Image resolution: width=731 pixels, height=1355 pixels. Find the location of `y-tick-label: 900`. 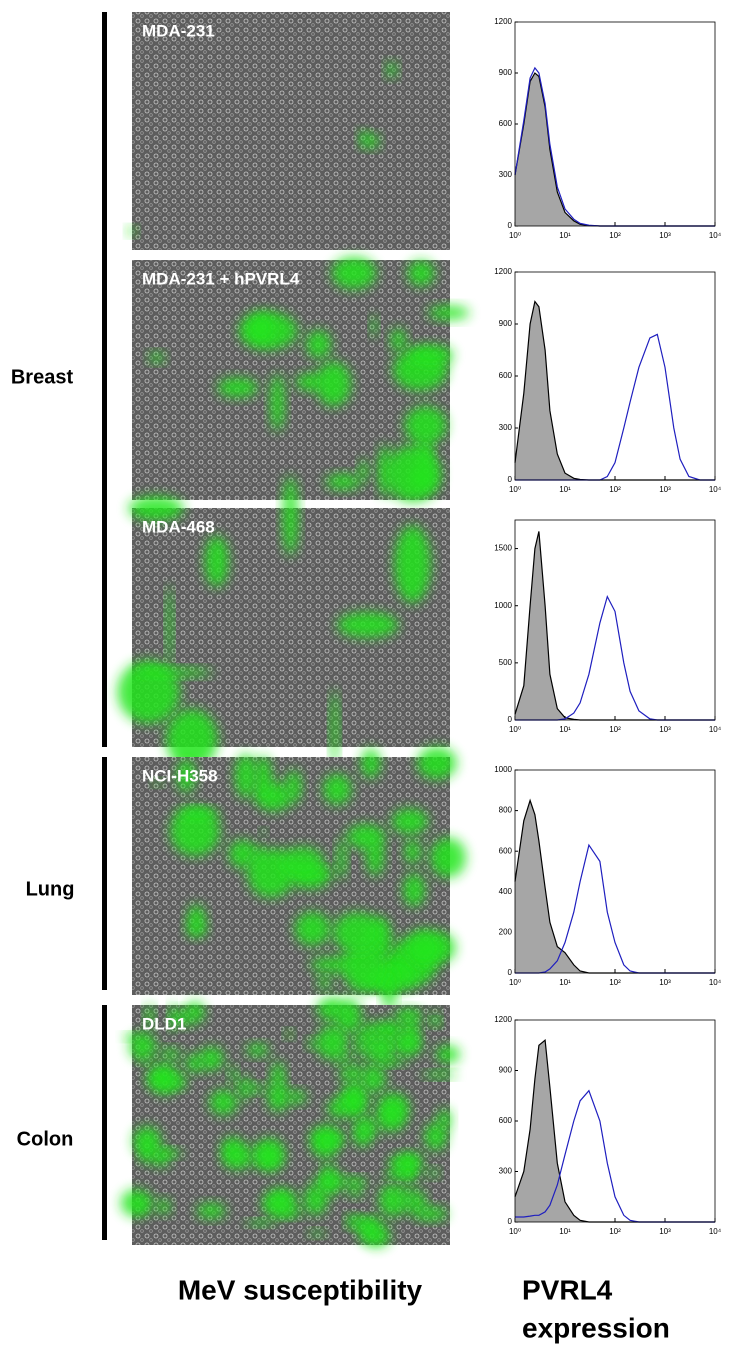

y-tick-label: 900 is located at coordinates (506, 1070).